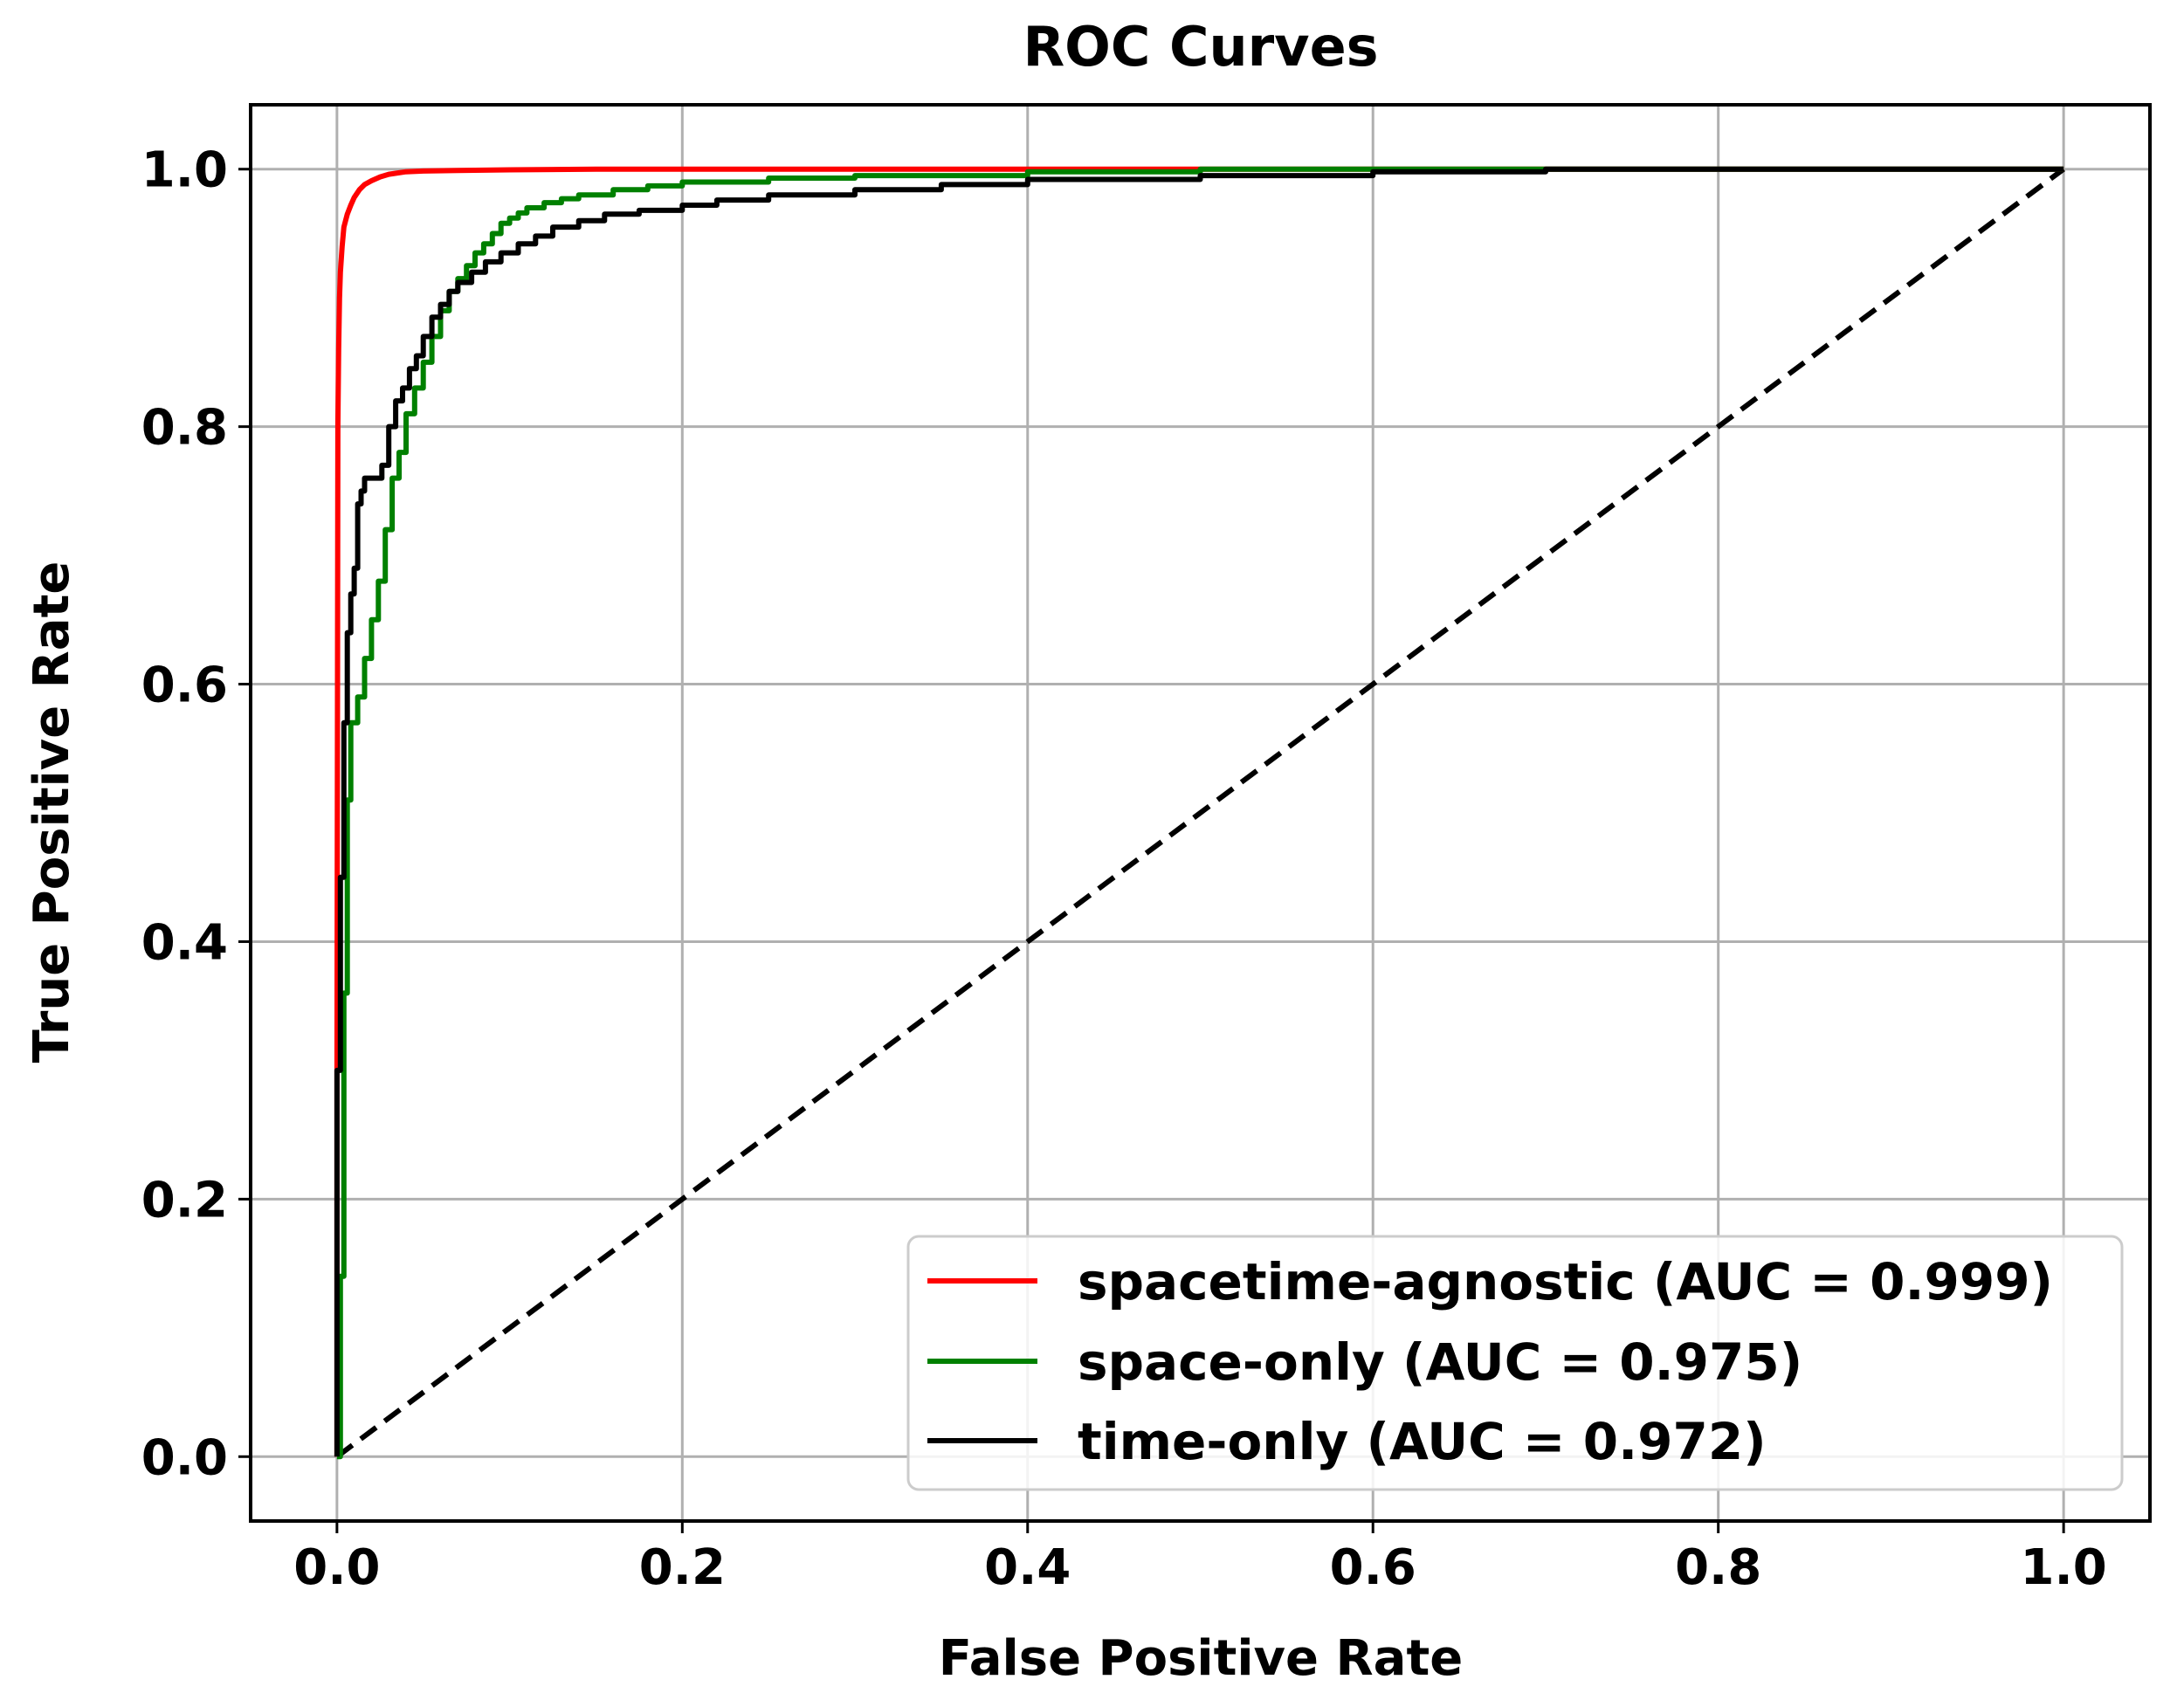 The width and height of the screenshot is (2184, 1700). I want to click on x-tick-label: 0.0, so click(336, 1567).